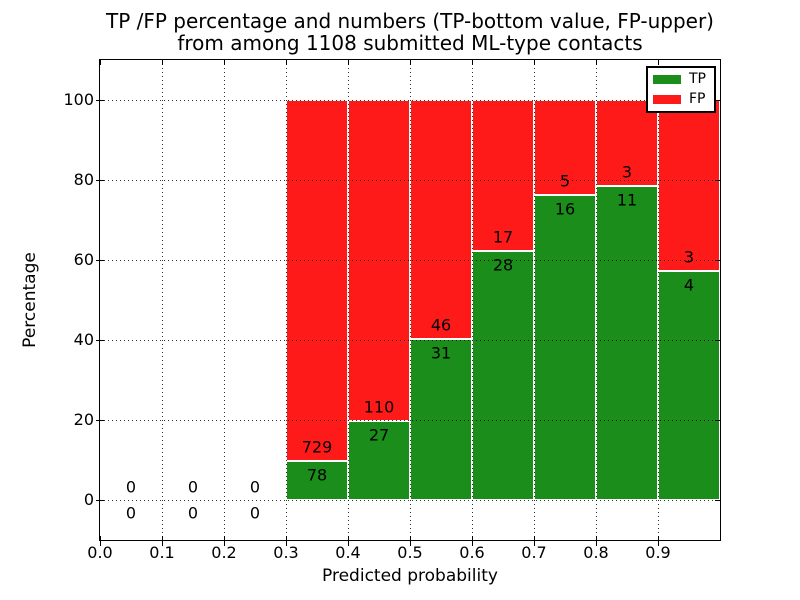  What do you see at coordinates (224, 552) in the screenshot?
I see `x-tick-label: 0.2` at bounding box center [224, 552].